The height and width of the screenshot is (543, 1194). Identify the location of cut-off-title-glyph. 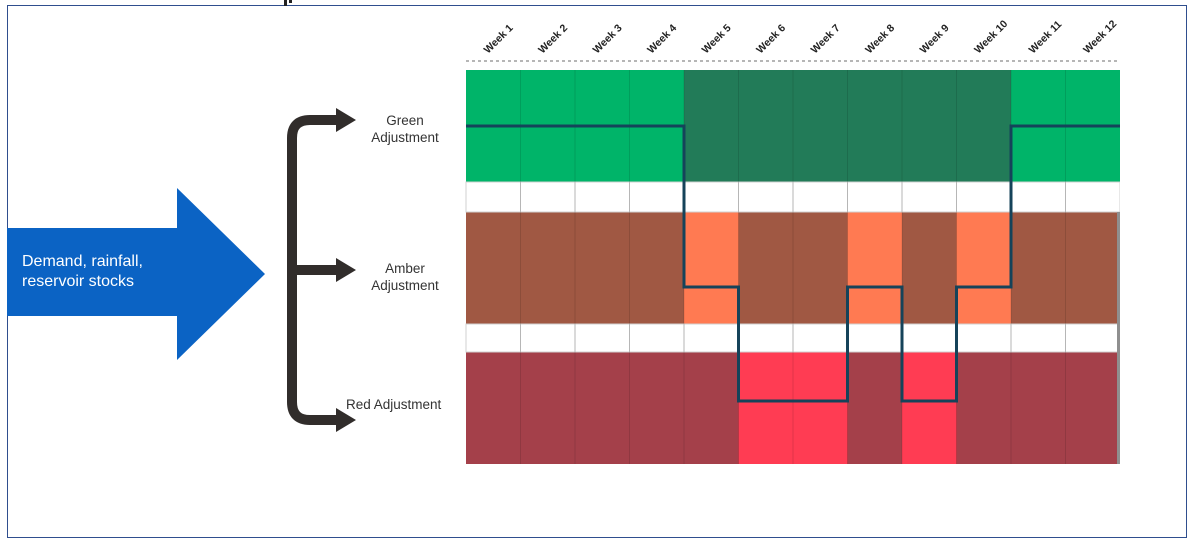
(288, 3).